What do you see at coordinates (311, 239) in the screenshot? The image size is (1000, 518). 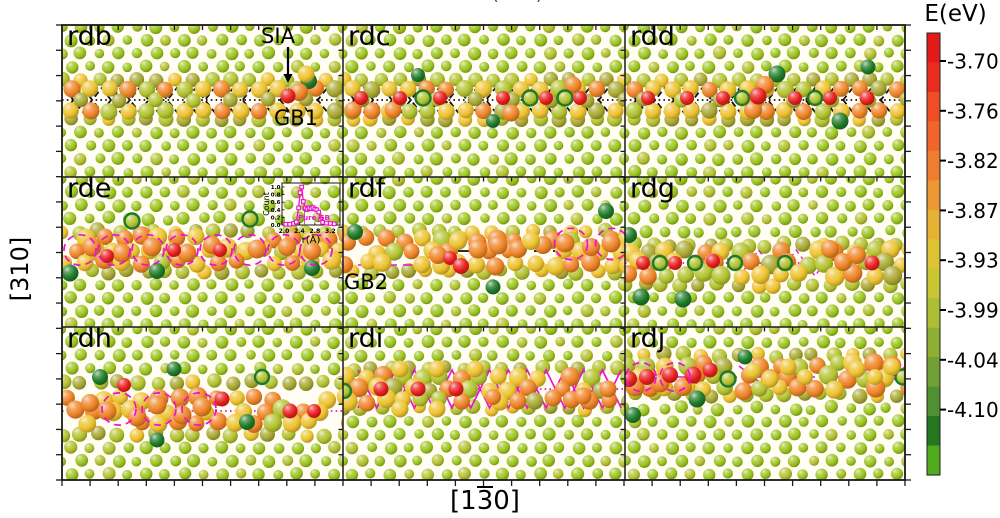 I see `inset-xlabel: r(Å)` at bounding box center [311, 239].